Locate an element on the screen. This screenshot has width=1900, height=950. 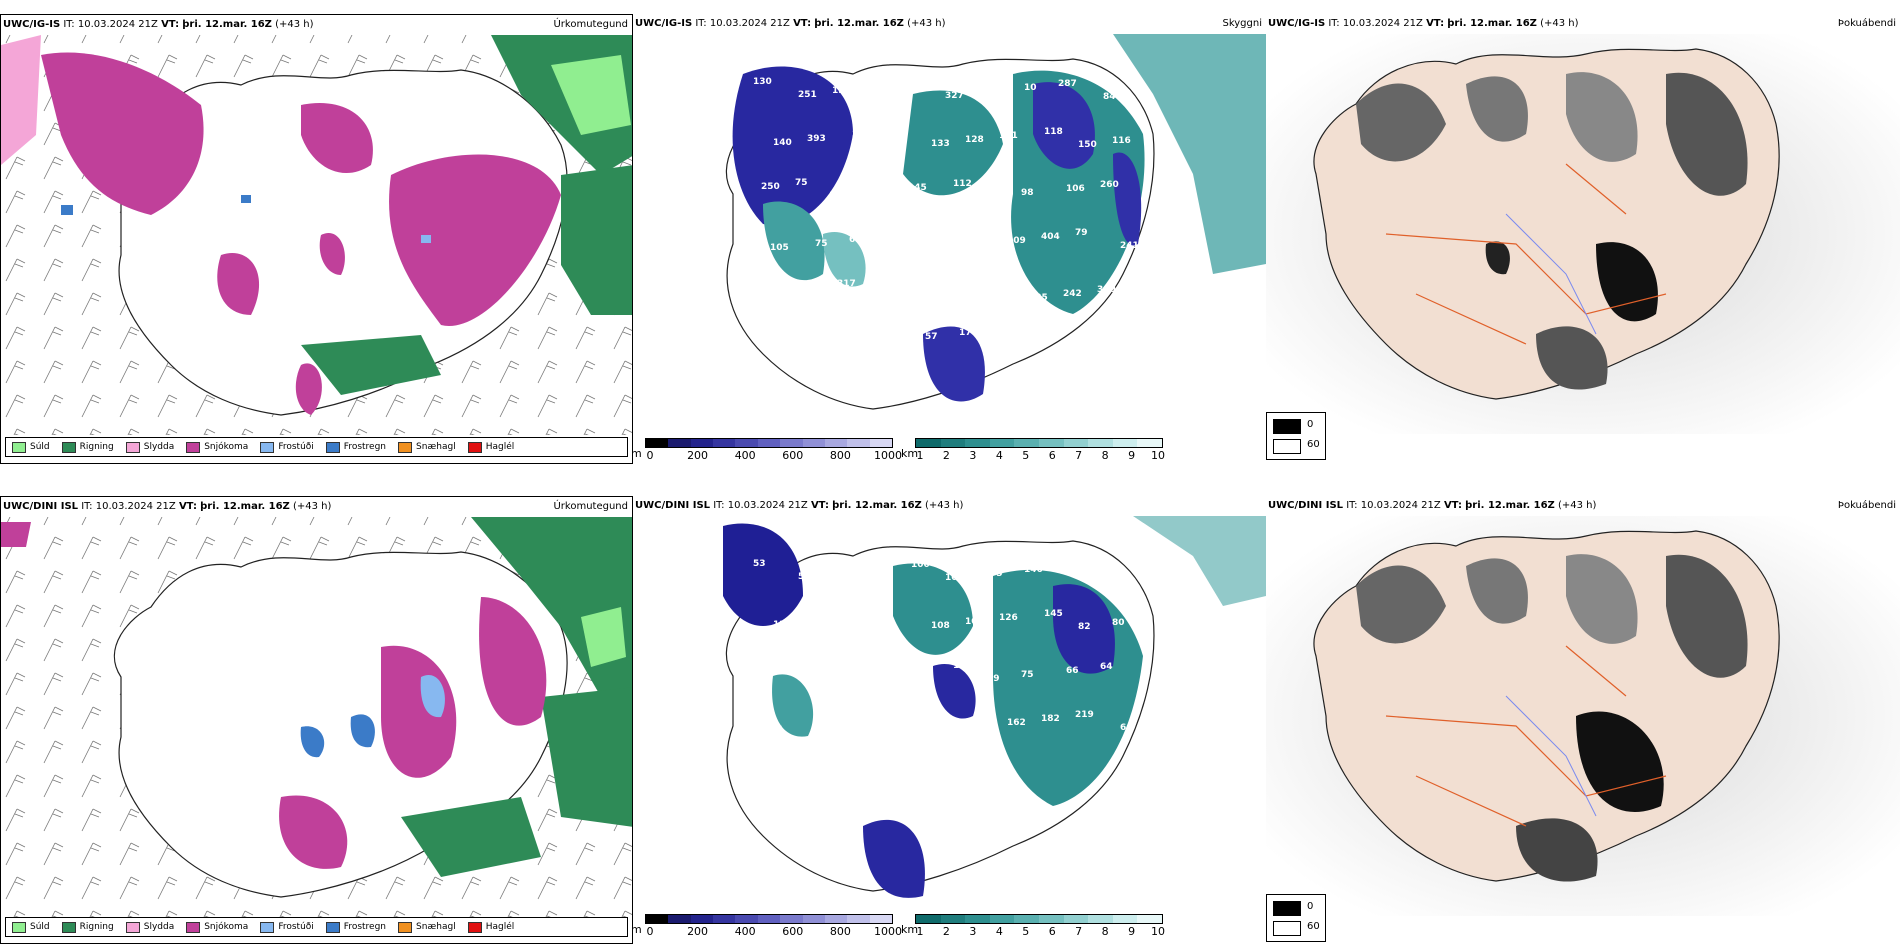
cloud-base-value: 128 is located at coordinates (974, 140).